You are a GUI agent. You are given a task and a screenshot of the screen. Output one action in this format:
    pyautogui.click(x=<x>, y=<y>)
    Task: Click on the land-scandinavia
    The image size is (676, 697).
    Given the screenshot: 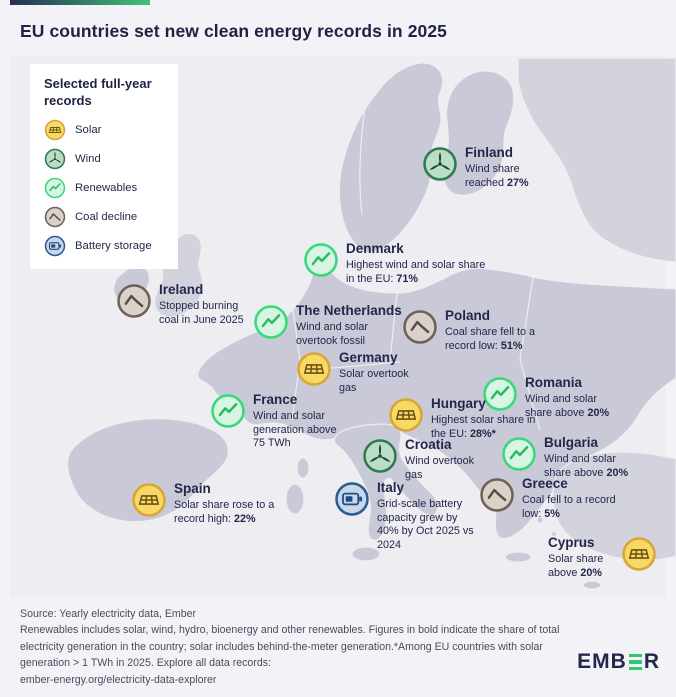 What is the action you would take?
    pyautogui.click(x=391, y=157)
    